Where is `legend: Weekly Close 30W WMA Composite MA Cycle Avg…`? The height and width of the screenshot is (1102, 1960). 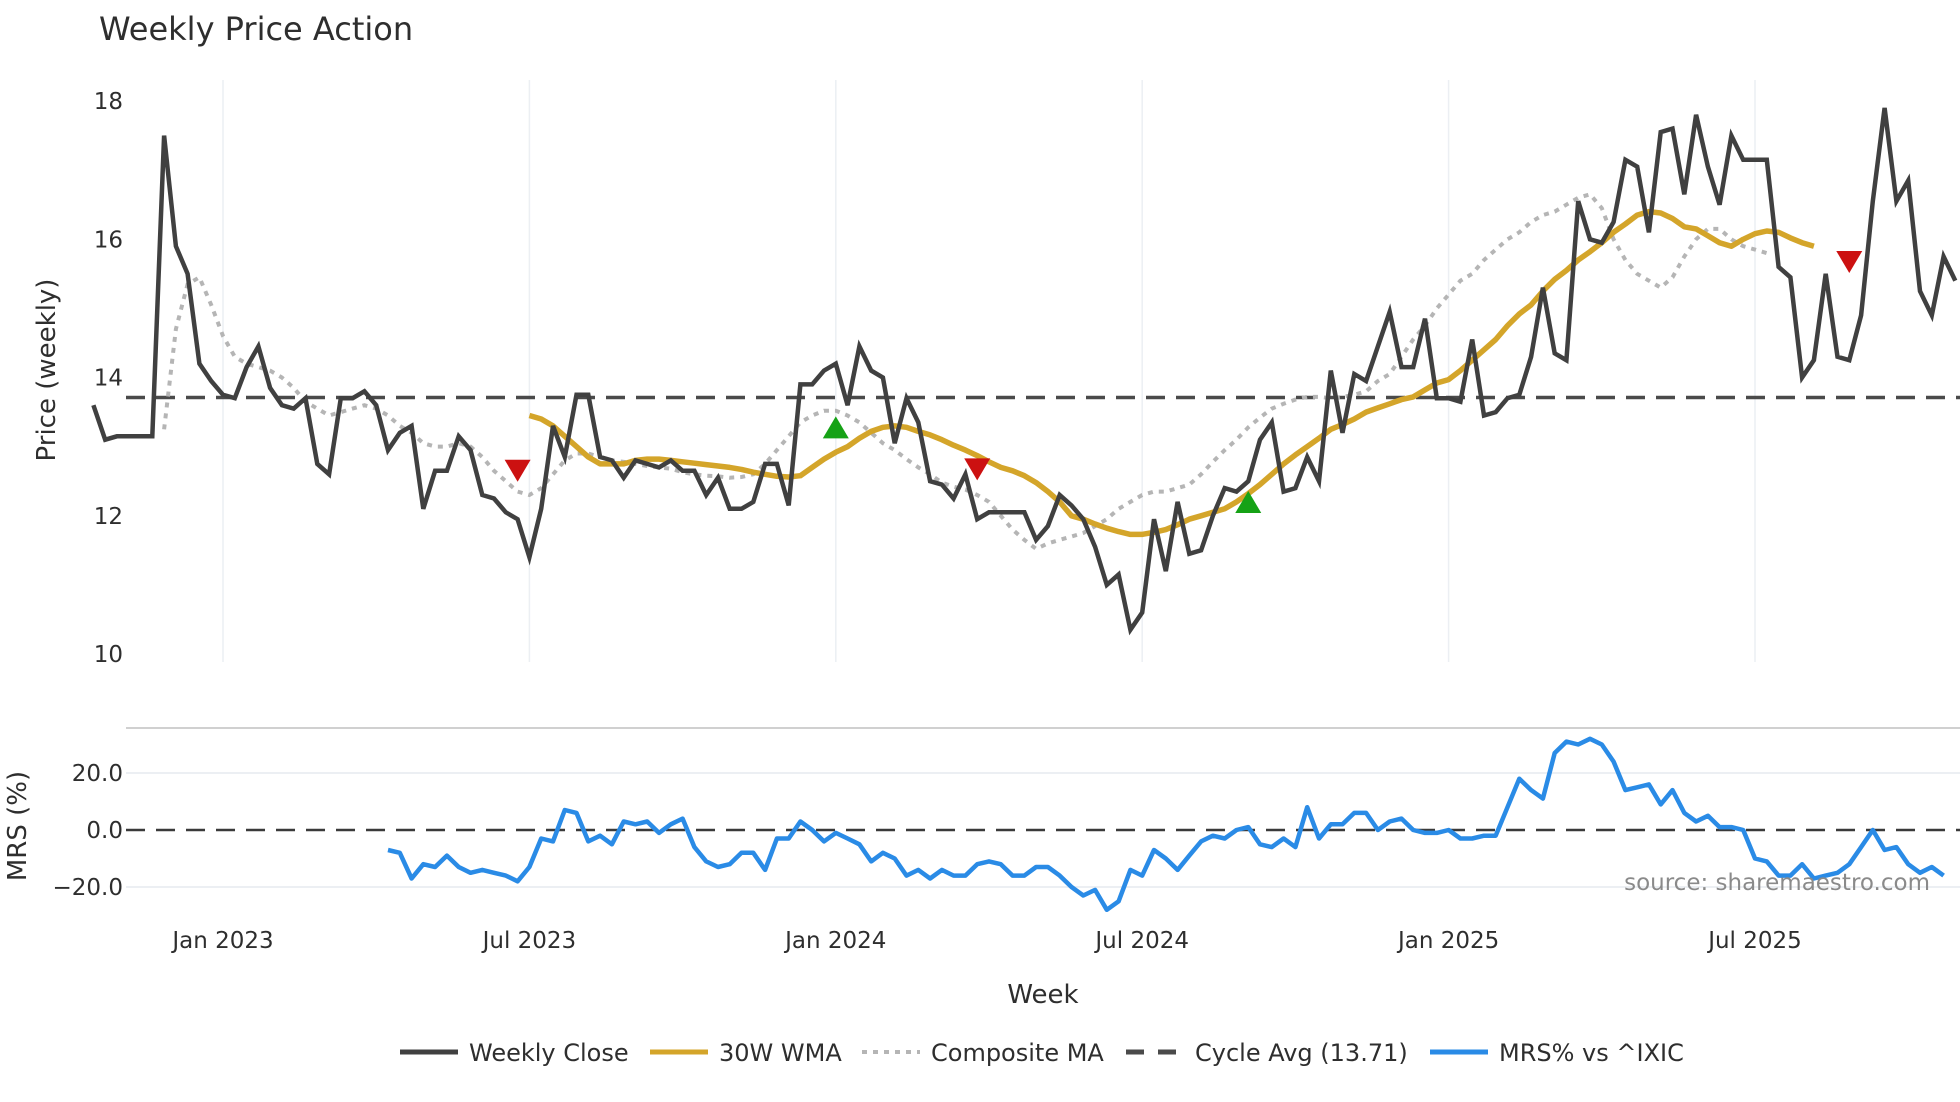 legend: Weekly Close 30W WMA Composite MA Cycle Avg… is located at coordinates (1042, 1053).